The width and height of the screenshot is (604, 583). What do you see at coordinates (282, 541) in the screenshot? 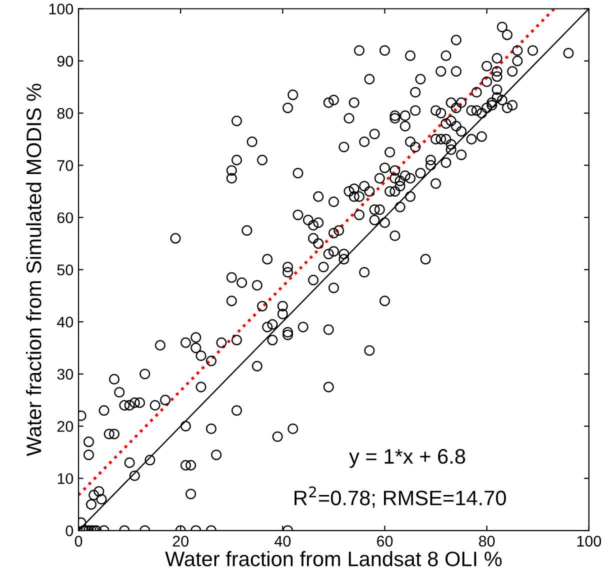
I see `x-tick-label: 40` at bounding box center [282, 541].